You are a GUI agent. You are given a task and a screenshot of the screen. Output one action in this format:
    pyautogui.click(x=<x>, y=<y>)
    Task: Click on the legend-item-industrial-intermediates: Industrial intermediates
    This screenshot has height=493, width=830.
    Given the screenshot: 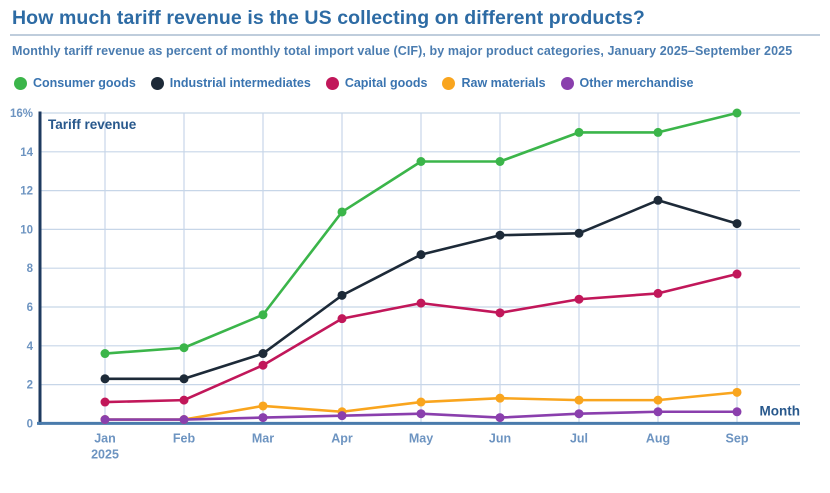 What is the action you would take?
    pyautogui.click(x=230, y=83)
    